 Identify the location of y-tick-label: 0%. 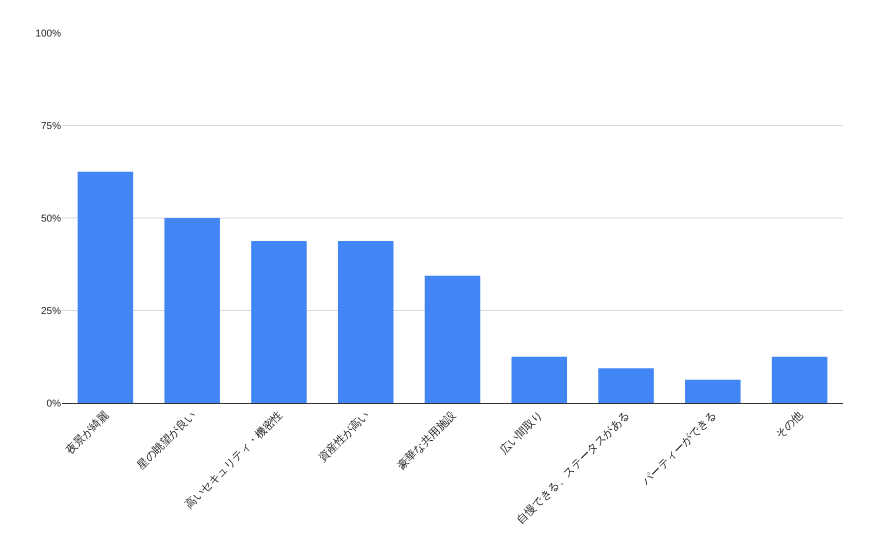
(54, 404).